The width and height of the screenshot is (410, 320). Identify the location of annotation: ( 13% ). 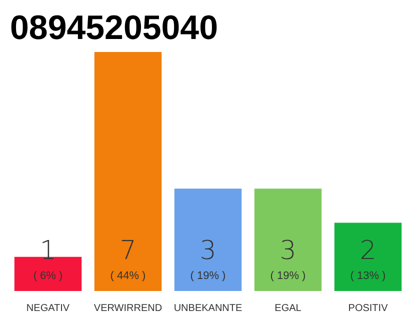
(368, 276).